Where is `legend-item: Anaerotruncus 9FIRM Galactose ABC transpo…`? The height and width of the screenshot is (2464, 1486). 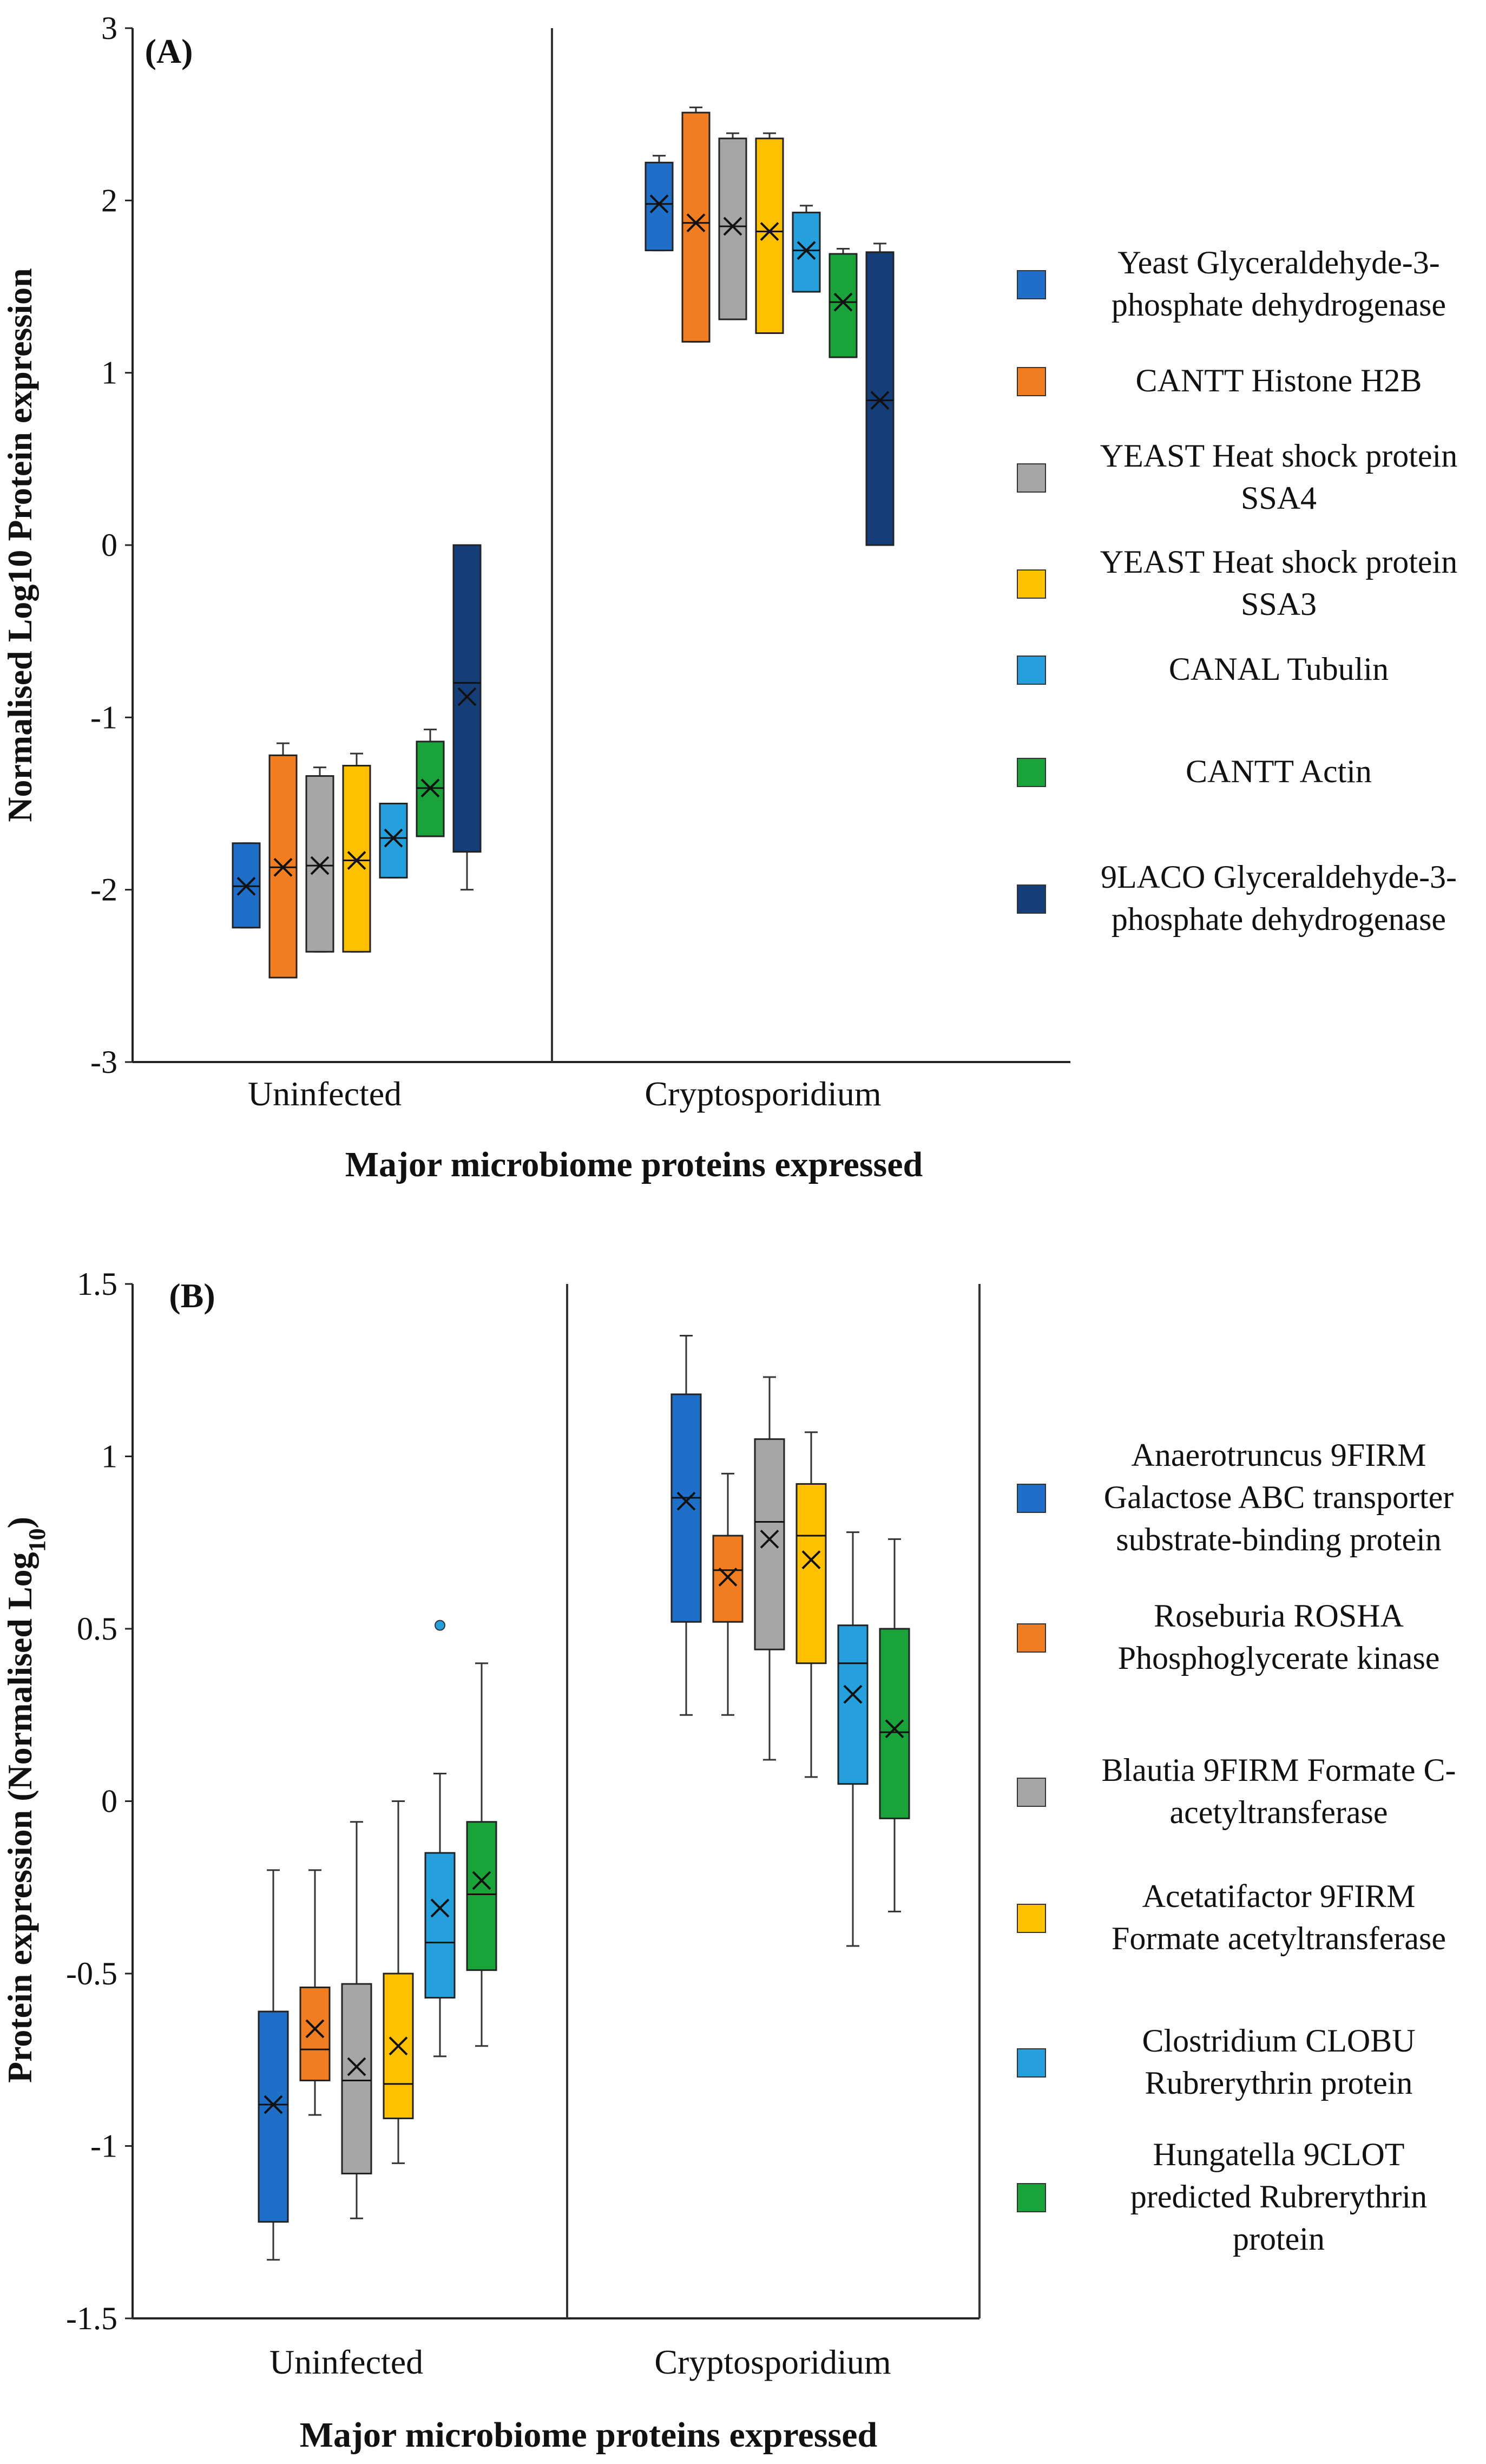
legend-item: Anaerotruncus 9FIRM Galactose ABC transpo… is located at coordinates (1235, 1497).